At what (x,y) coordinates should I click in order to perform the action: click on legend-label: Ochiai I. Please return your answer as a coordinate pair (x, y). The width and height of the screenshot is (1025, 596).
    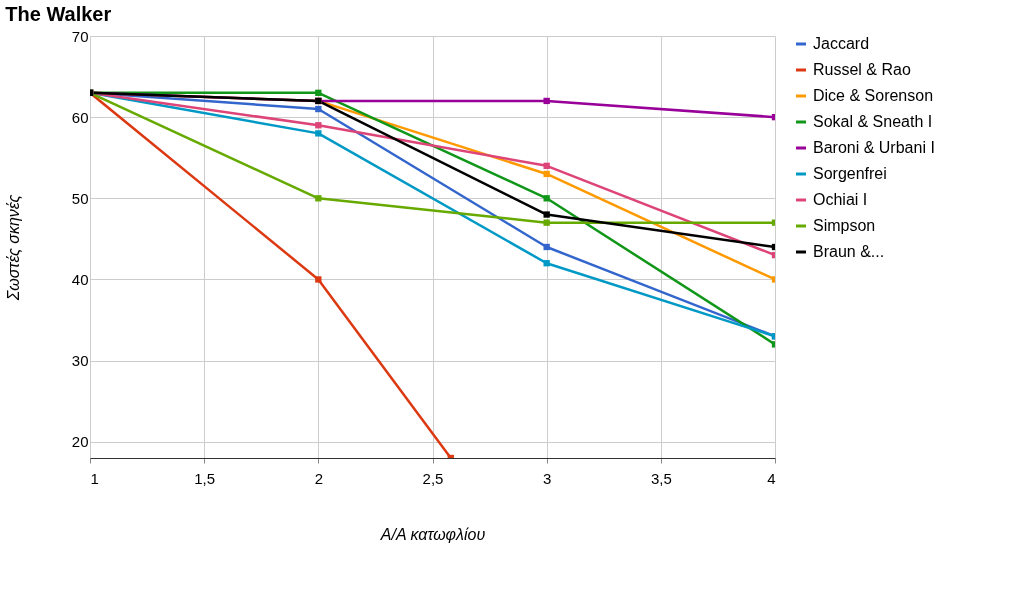
    Looking at the image, I should click on (840, 199).